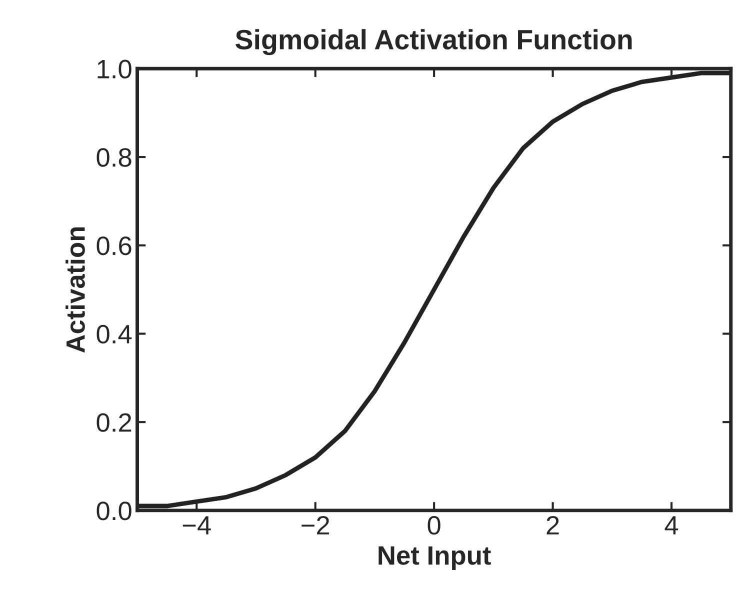 Image resolution: width=742 pixels, height=597 pixels. I want to click on x-tick-label: 0, so click(434, 525).